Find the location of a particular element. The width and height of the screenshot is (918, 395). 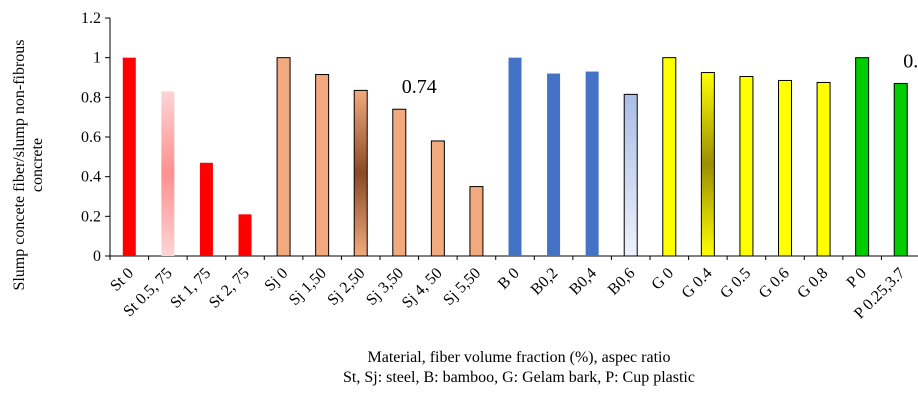

x-tick-label: Sj 5,50 is located at coordinates (462, 287).